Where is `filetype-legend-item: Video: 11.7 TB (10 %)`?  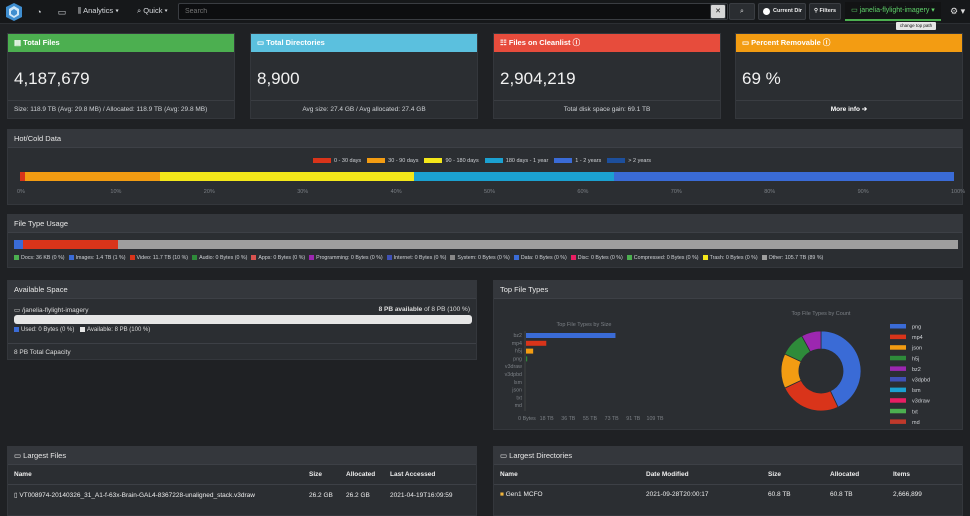
filetype-legend-item: Video: 11.7 TB (10 %) is located at coordinates (158, 258).